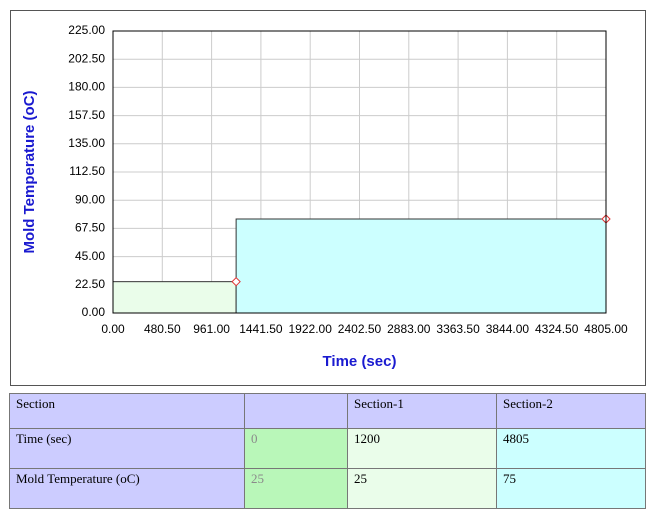 Image resolution: width=654 pixels, height=515 pixels. Describe the element at coordinates (127, 448) in the screenshot. I see `row-label: Time (sec)` at that location.